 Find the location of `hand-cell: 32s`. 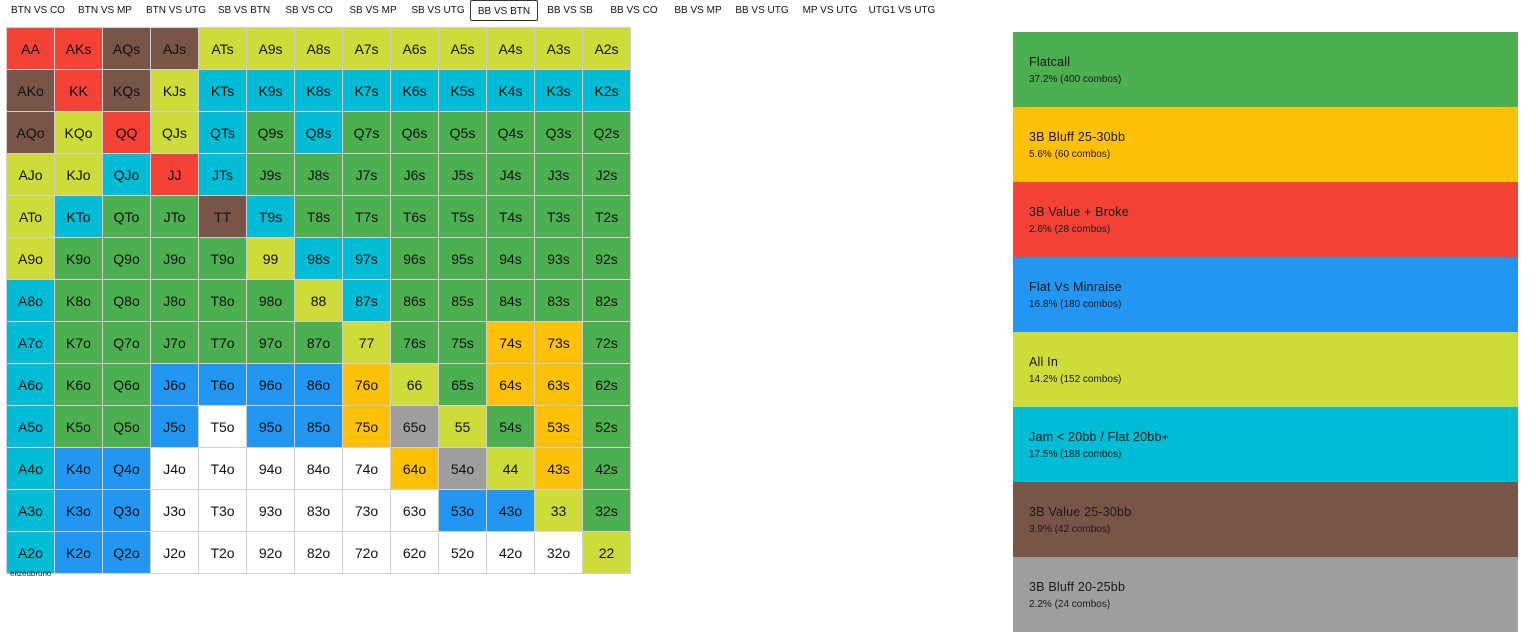

hand-cell: 32s is located at coordinates (606, 510).